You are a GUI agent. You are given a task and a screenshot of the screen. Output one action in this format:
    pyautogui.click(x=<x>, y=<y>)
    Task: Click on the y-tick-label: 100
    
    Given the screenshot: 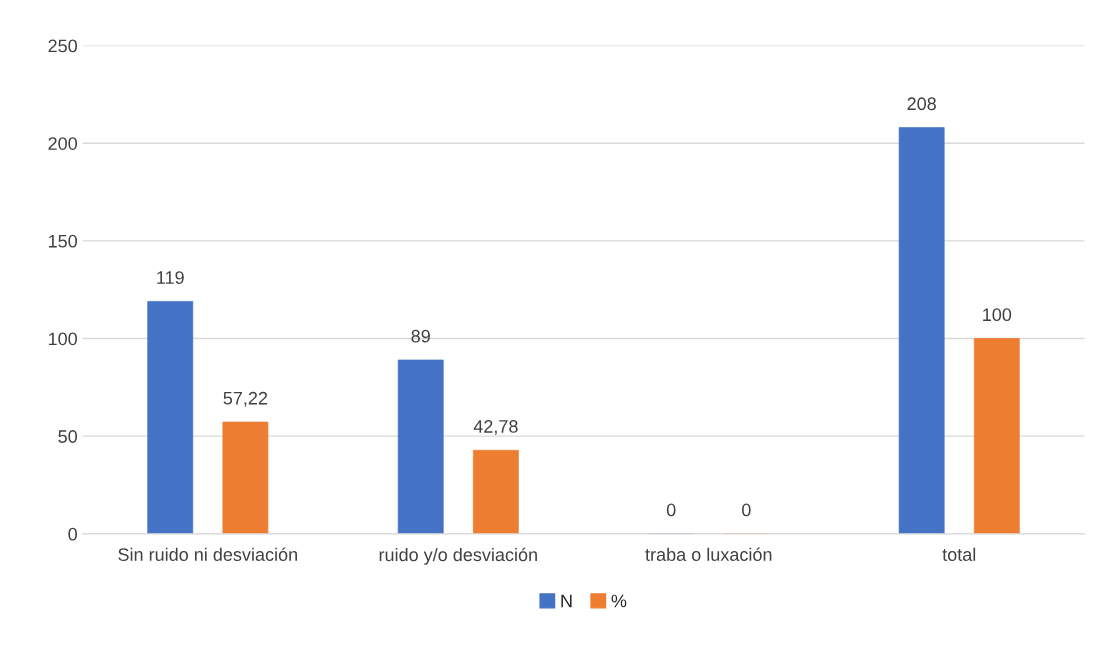 What is the action you would take?
    pyautogui.click(x=63, y=339)
    